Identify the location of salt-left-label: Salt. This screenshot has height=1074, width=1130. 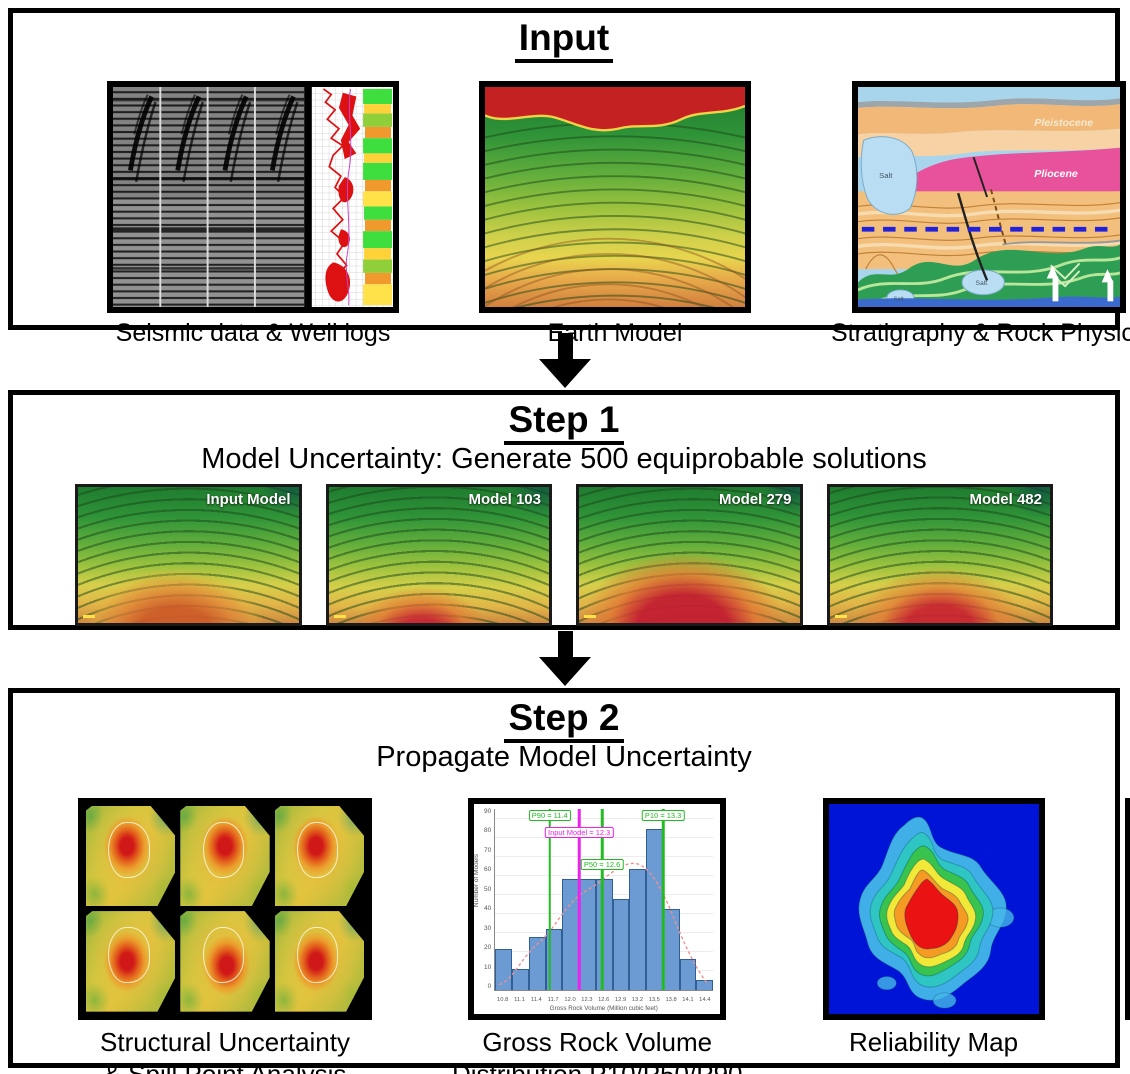
(886, 175).